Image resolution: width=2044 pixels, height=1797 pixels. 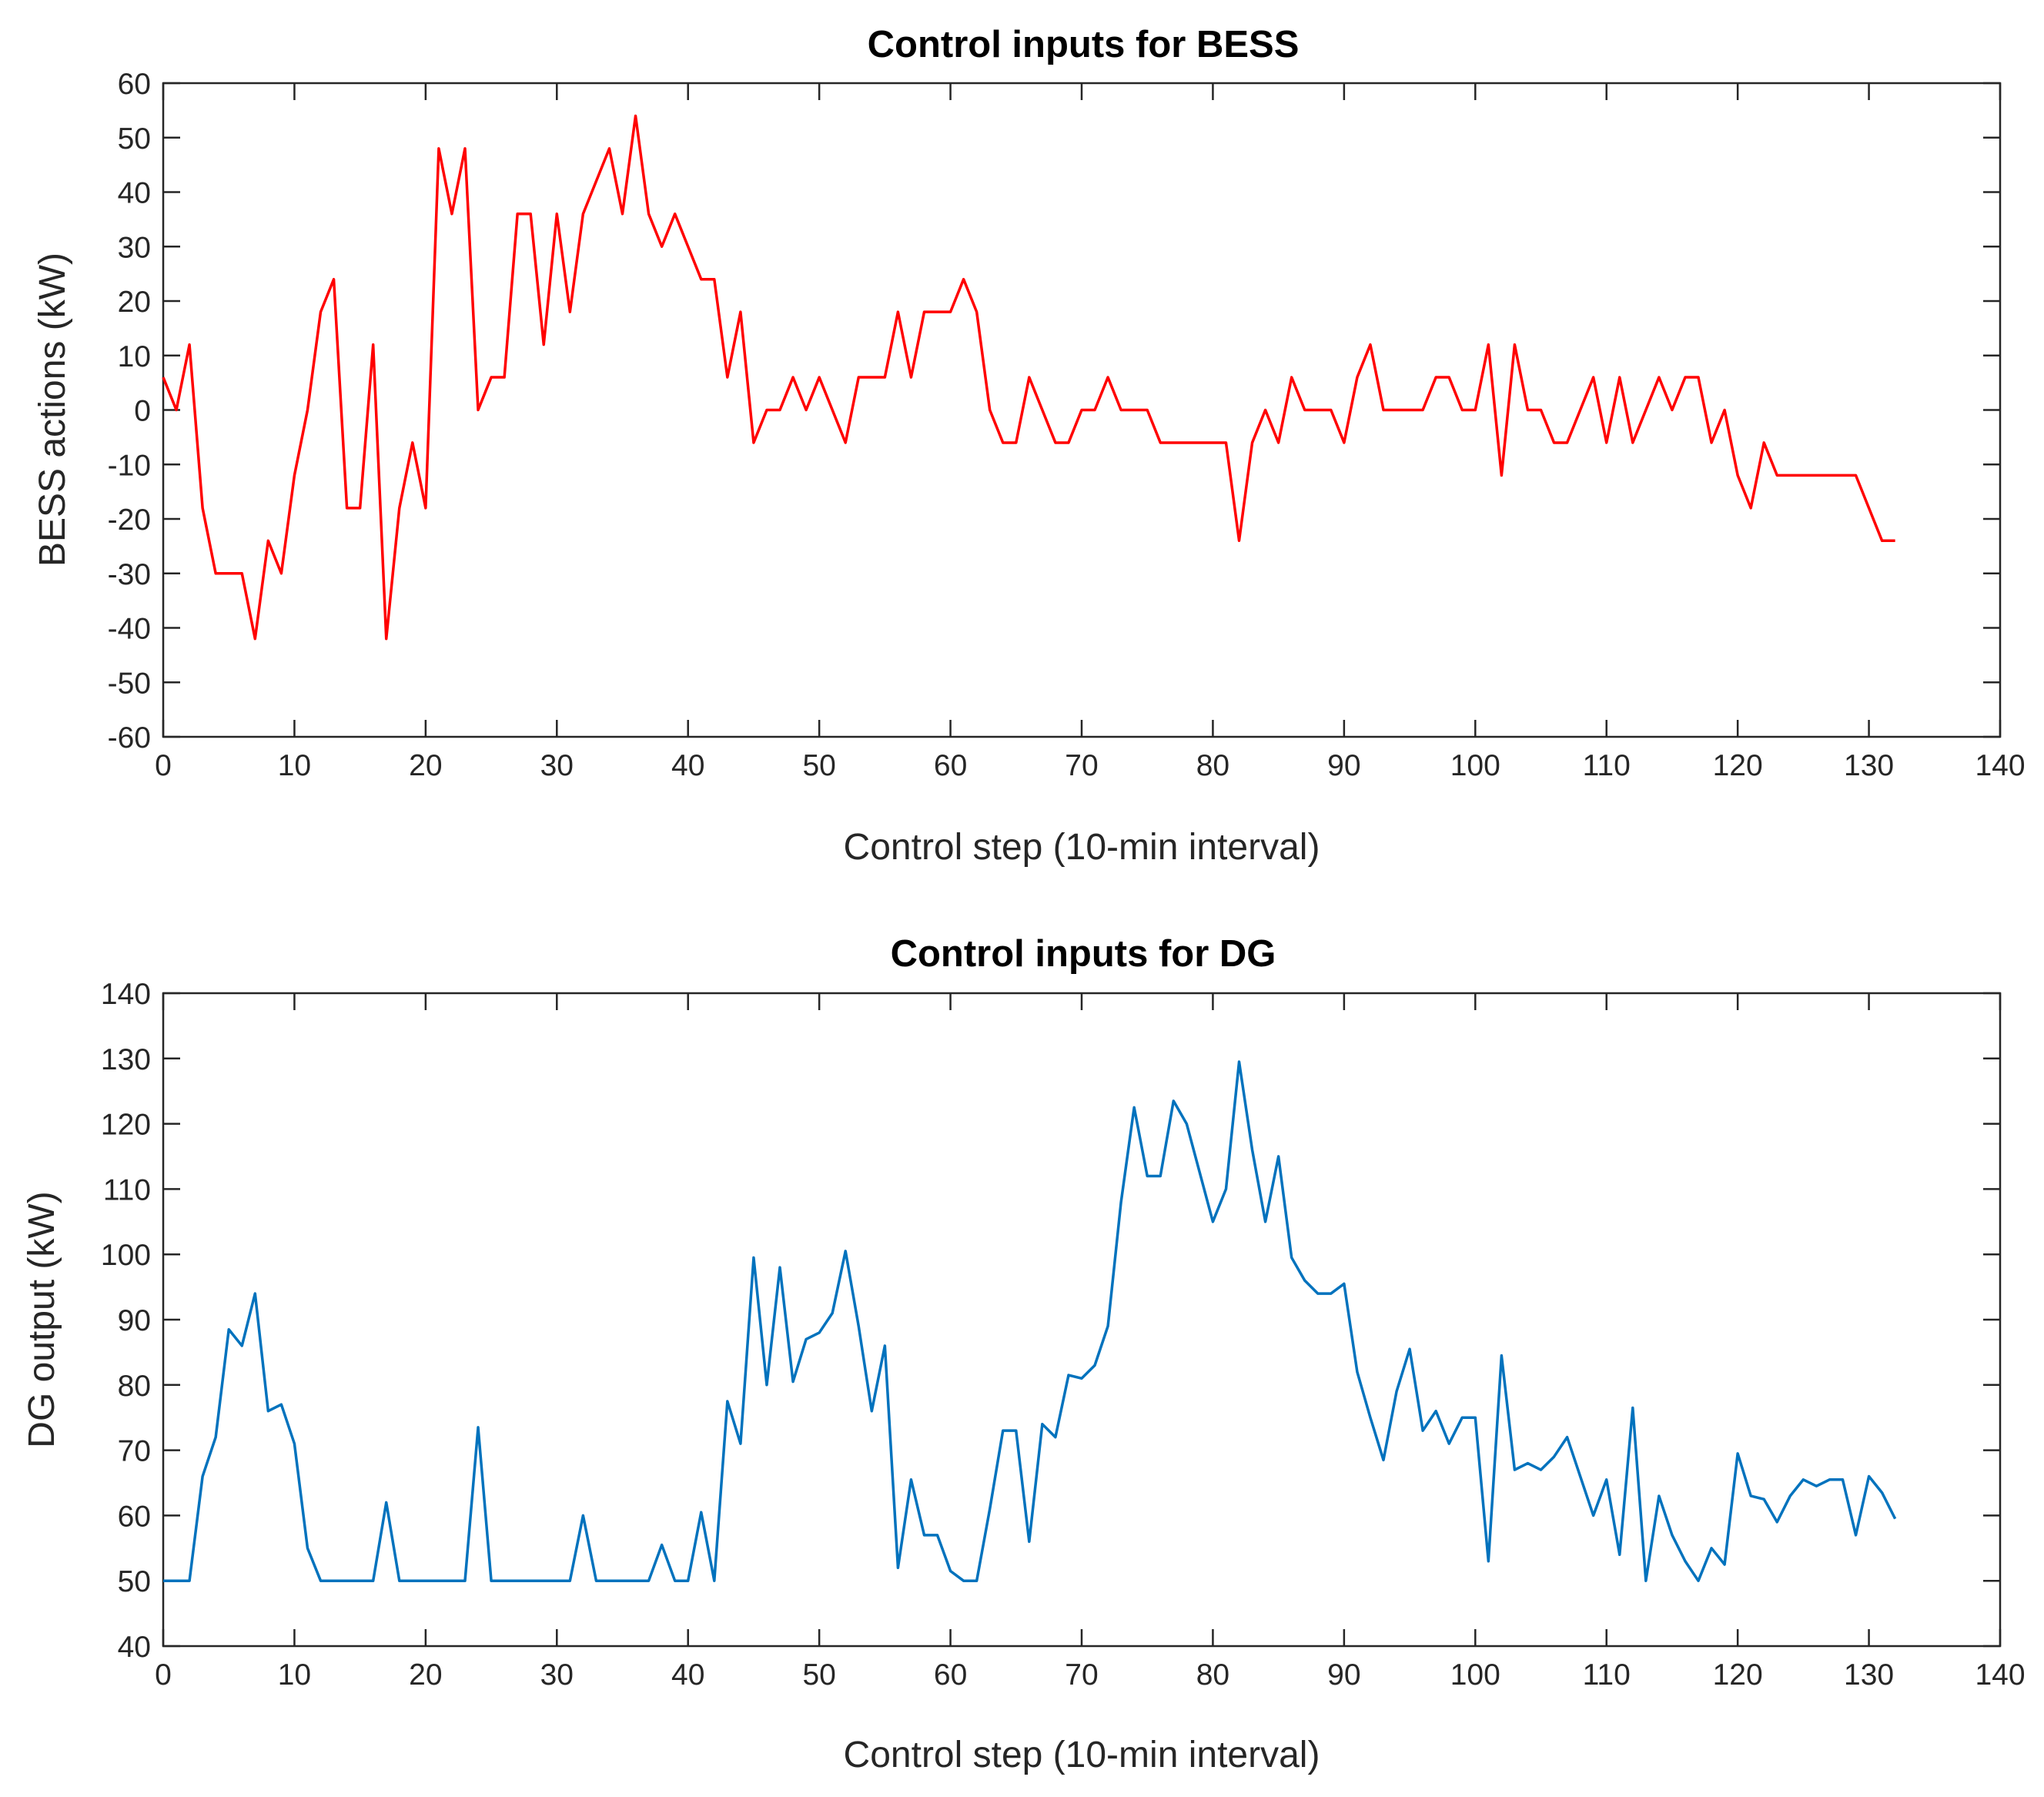 What do you see at coordinates (1475, 1675) in the screenshot?
I see `dg-x-tick-label: 100` at bounding box center [1475, 1675].